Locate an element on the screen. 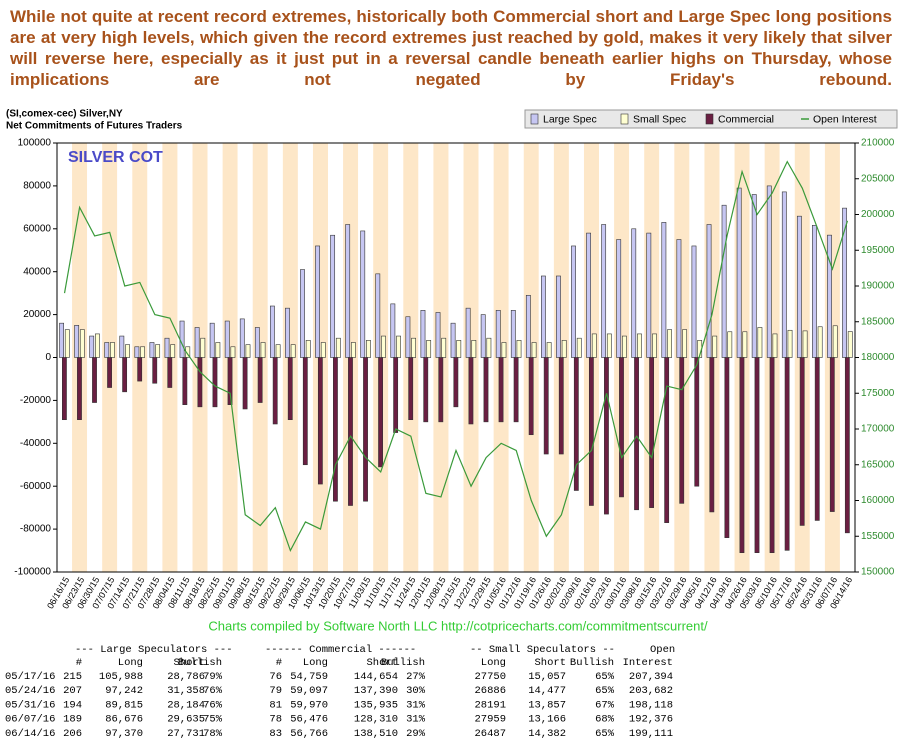 The height and width of the screenshot is (743, 905). y-tick-label: 40000 is located at coordinates (37, 271).